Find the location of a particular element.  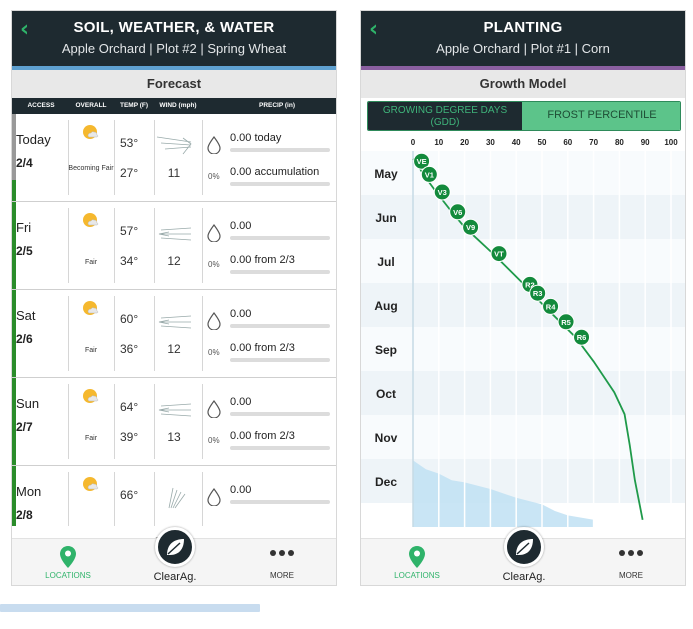

x-tick-label: 70 is located at coordinates (593, 142).